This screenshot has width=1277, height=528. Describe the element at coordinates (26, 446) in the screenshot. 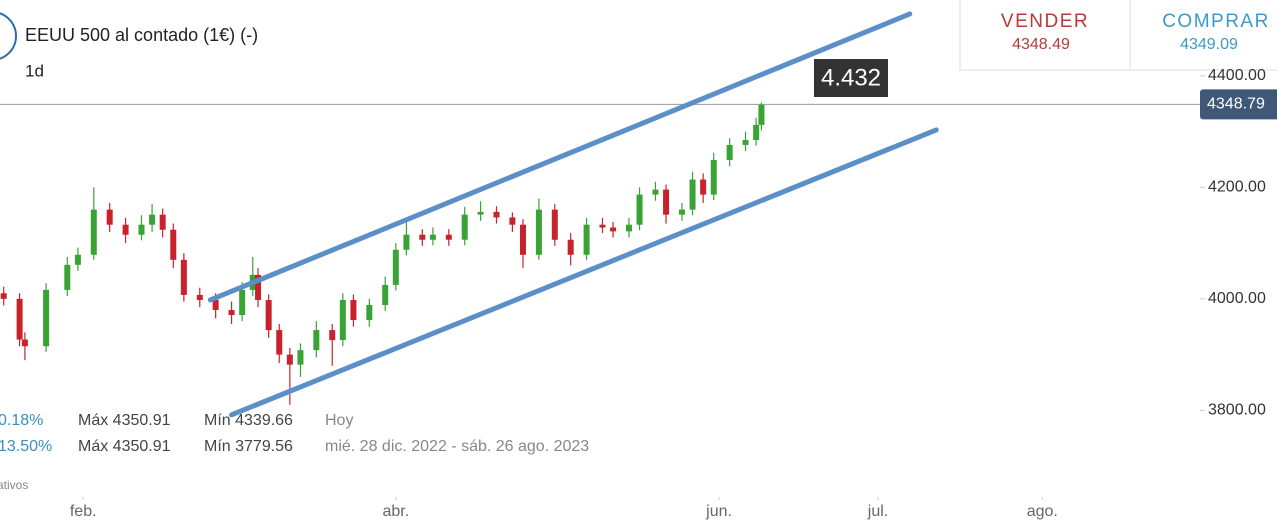

I see `change: 13.50%` at that location.